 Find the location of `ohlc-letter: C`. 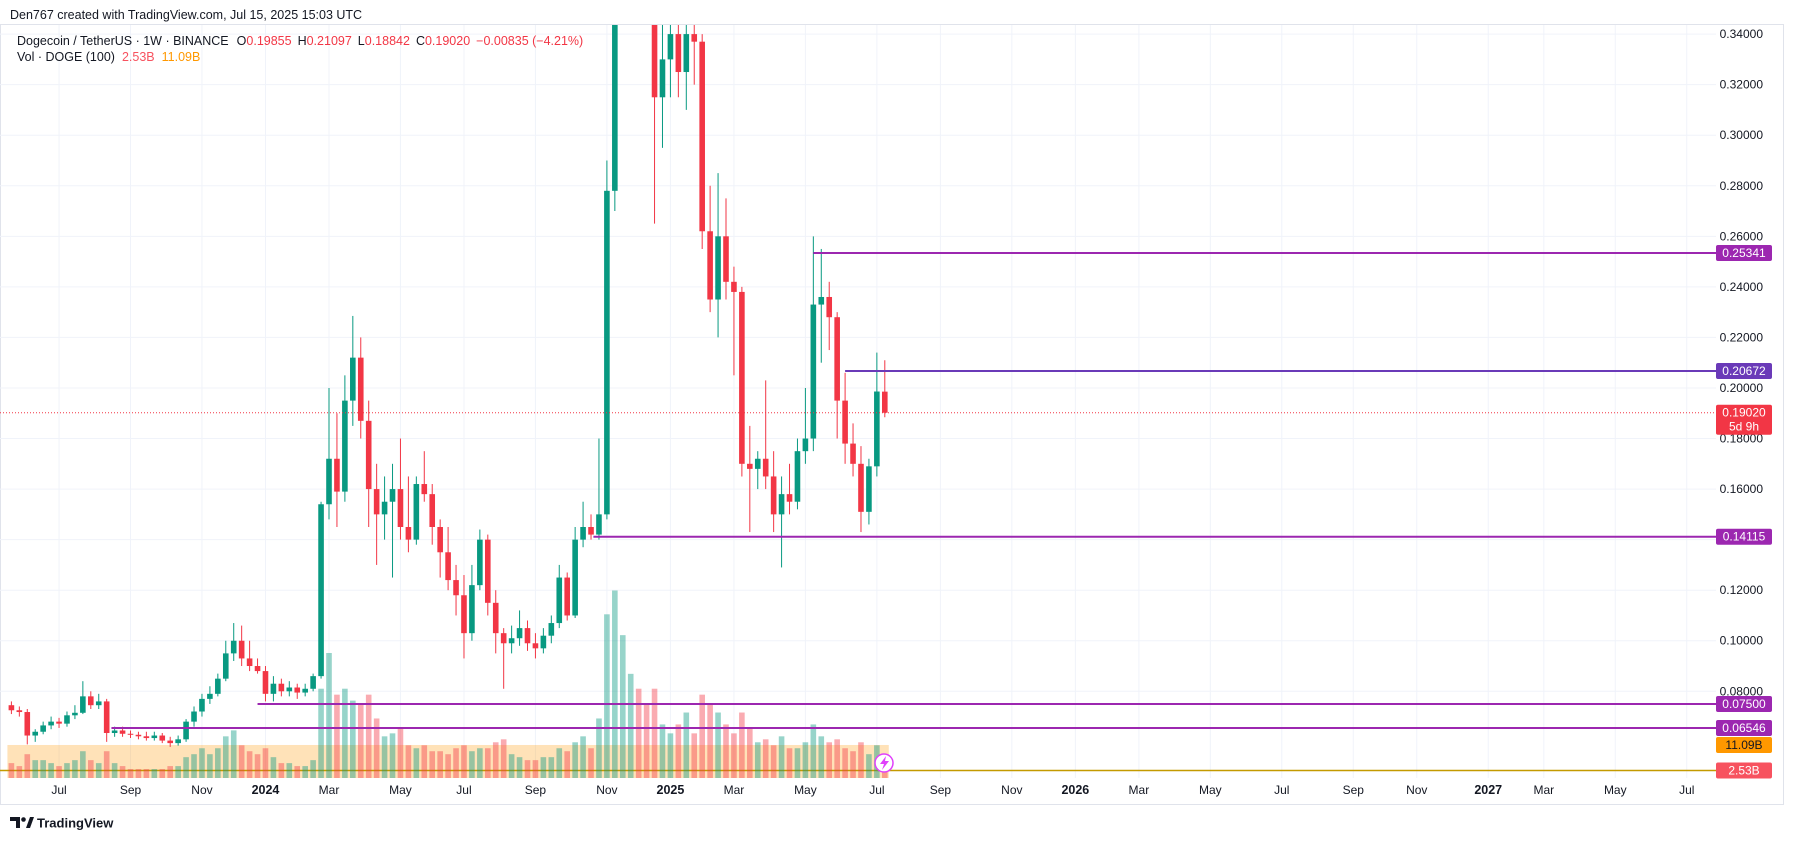

ohlc-letter: C is located at coordinates (420, 41).